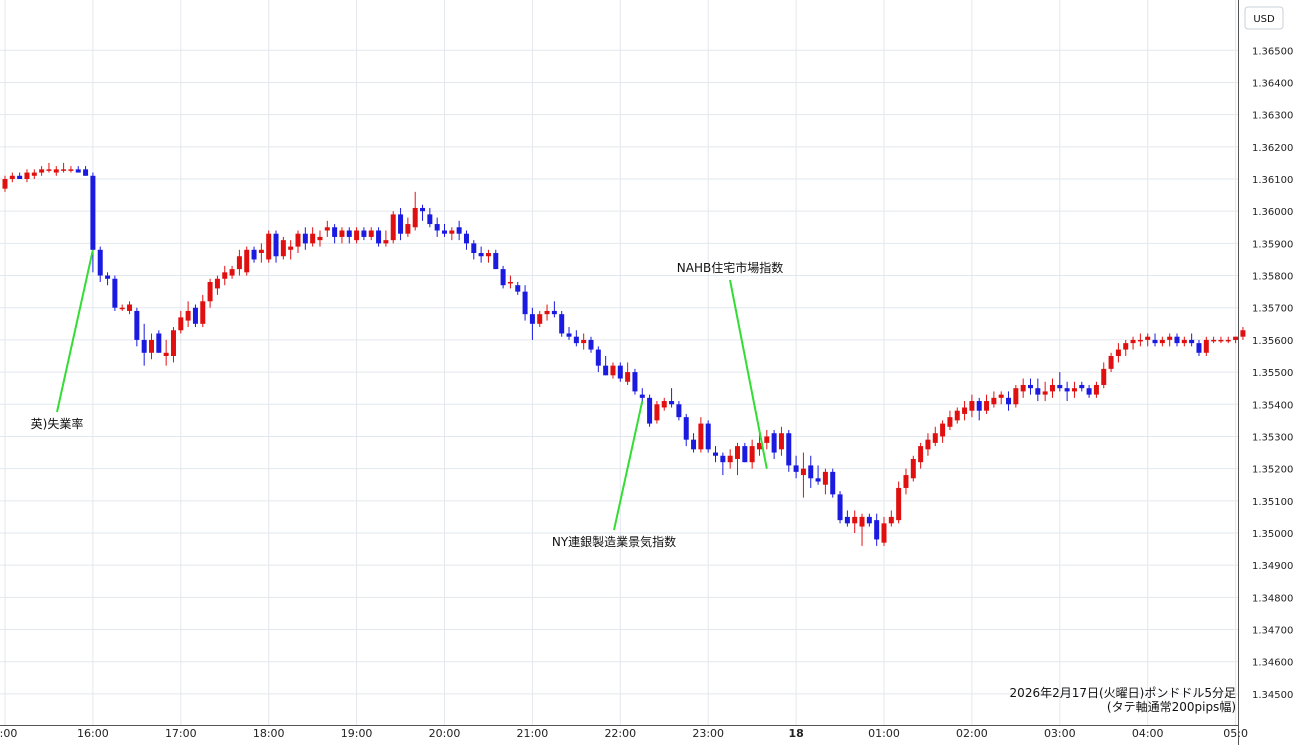 The image size is (1300, 749). What do you see at coordinates (1235, 733) in the screenshot?
I see `x-tick-label: 05:0` at bounding box center [1235, 733].